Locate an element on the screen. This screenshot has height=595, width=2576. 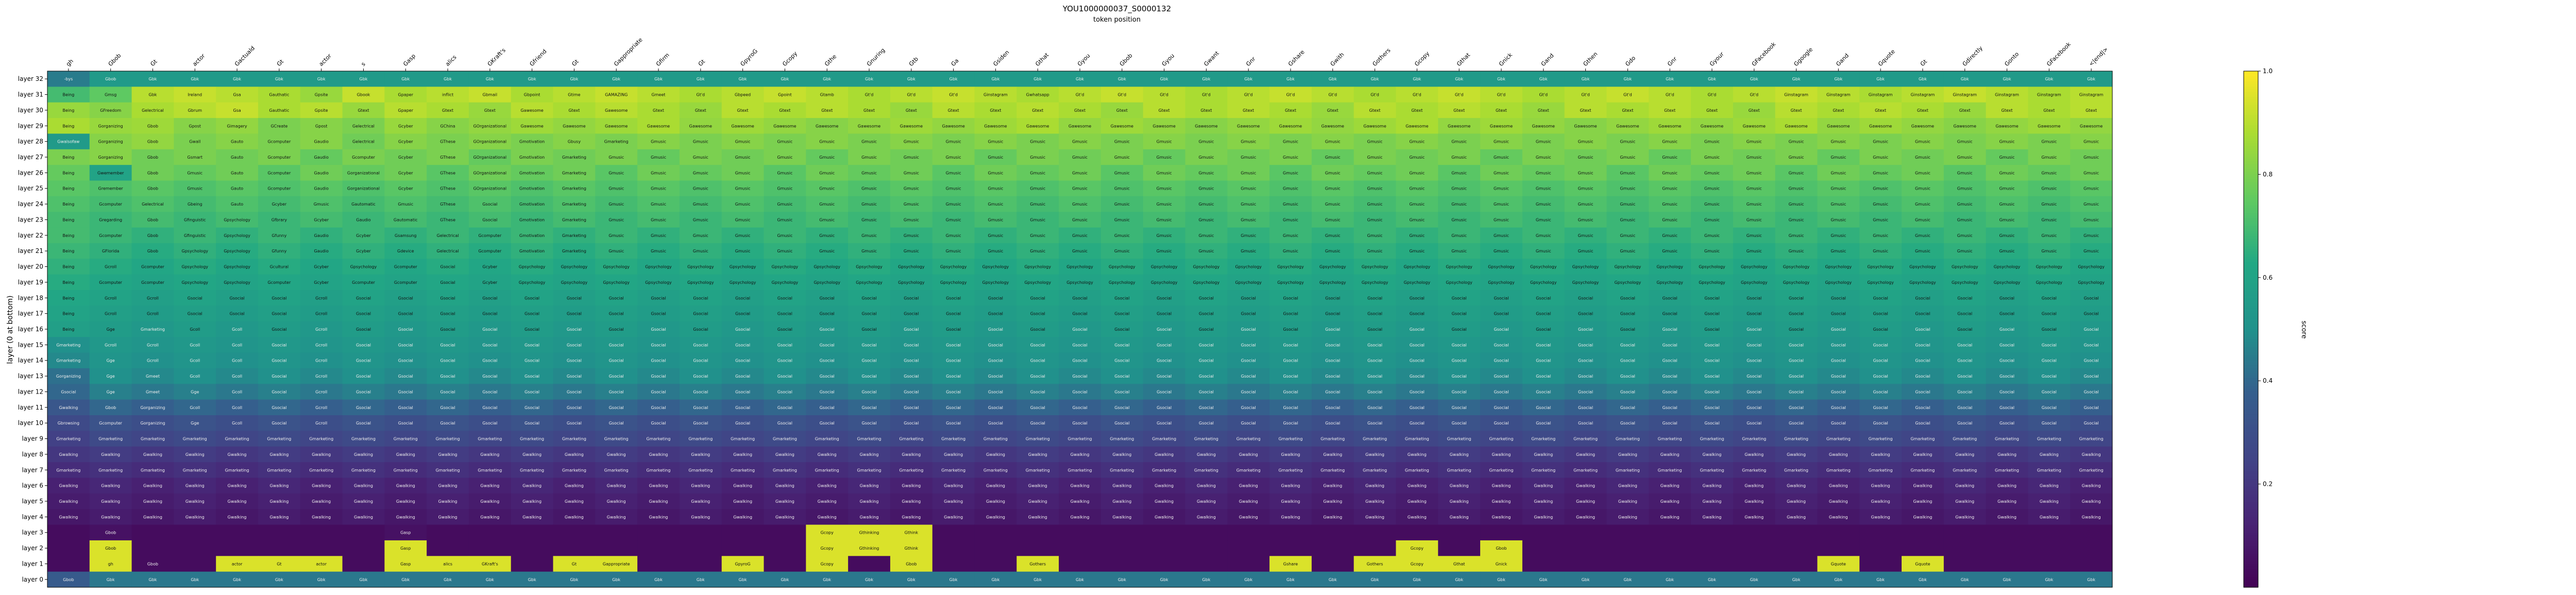
cell-label: Gbob is located at coordinates (111, 548).